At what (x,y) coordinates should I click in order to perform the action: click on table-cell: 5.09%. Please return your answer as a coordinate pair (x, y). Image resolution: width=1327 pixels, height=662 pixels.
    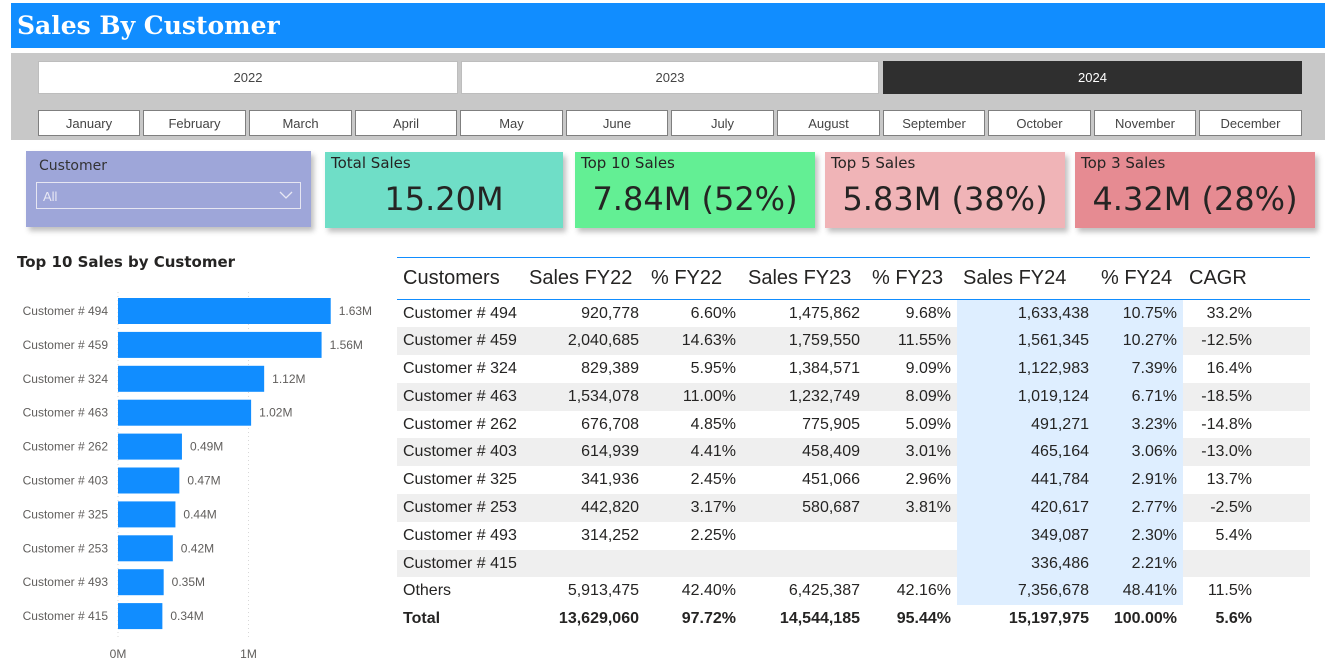
    Looking at the image, I should click on (928, 424).